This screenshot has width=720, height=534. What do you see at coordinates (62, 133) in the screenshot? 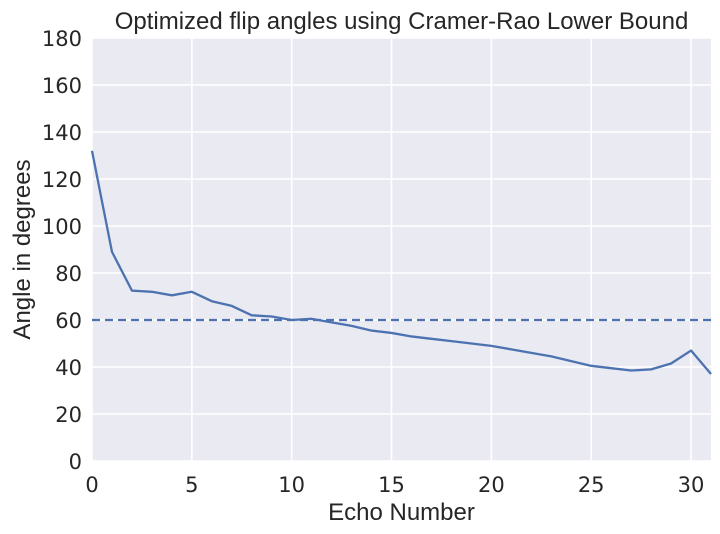
I see `y-tick-label: 140` at bounding box center [62, 133].